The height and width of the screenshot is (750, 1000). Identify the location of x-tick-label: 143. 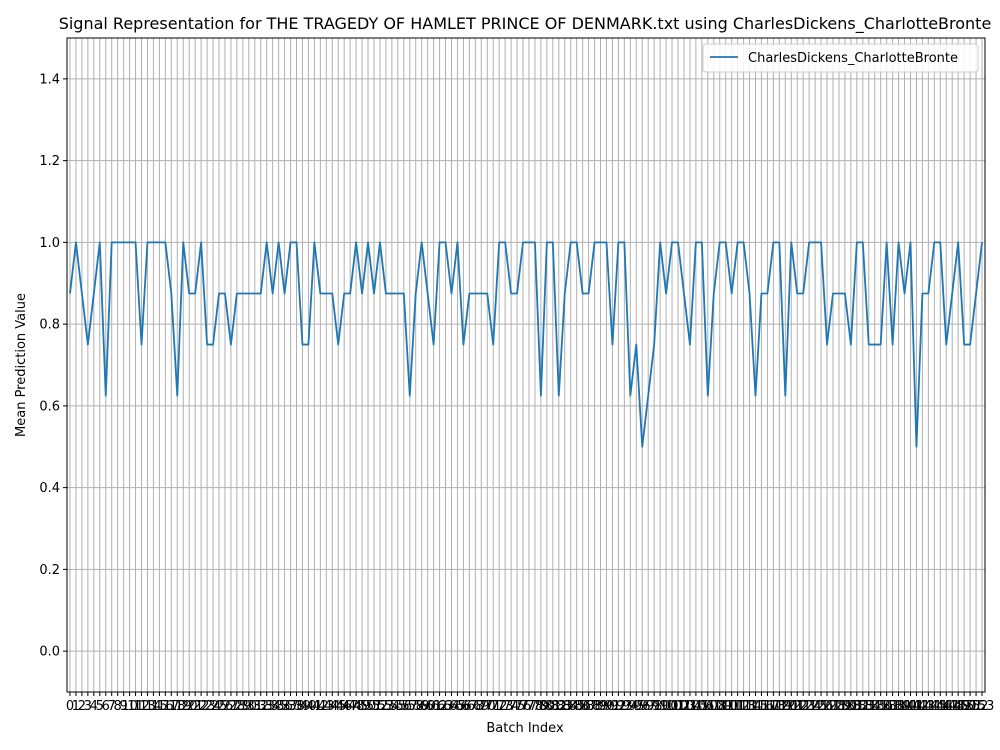
(922, 706).